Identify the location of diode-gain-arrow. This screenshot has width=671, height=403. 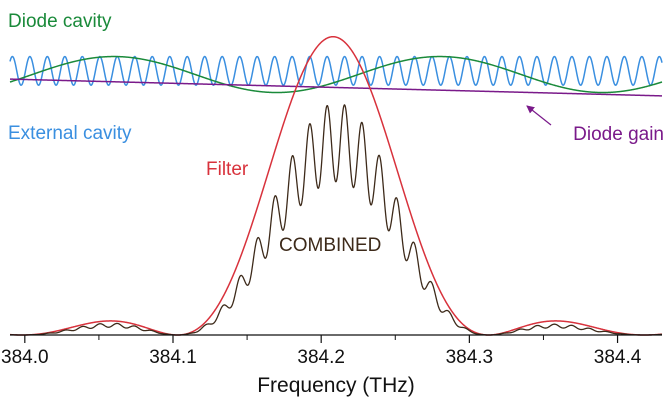
(539, 115).